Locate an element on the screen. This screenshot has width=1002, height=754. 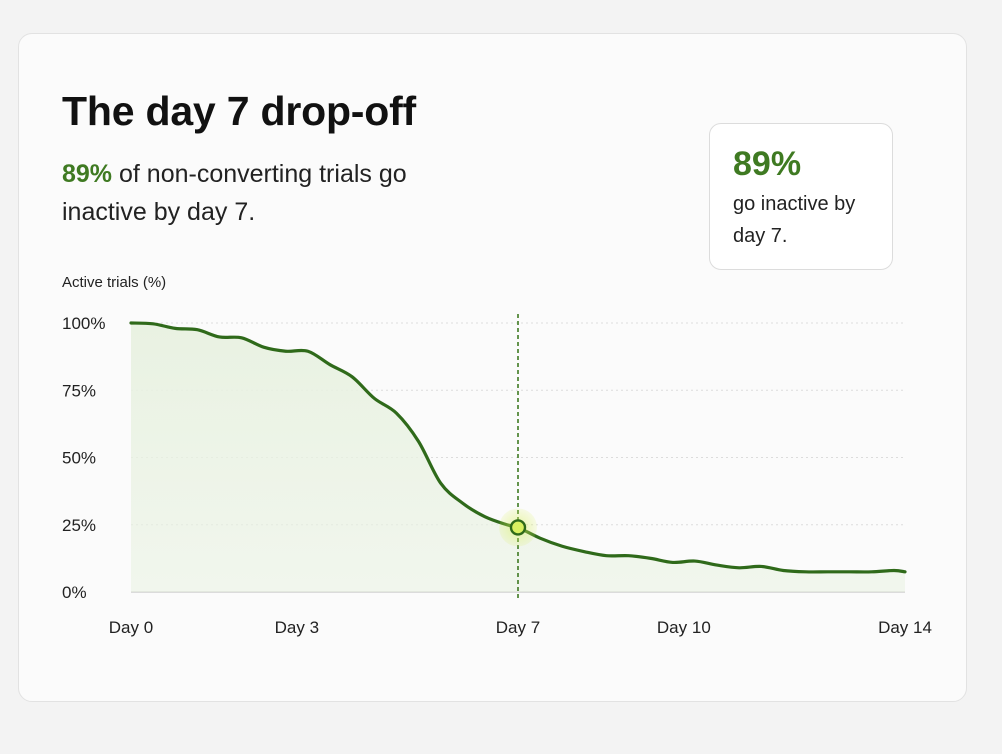
y-axis-label: Active trials (%) is located at coordinates (114, 282).